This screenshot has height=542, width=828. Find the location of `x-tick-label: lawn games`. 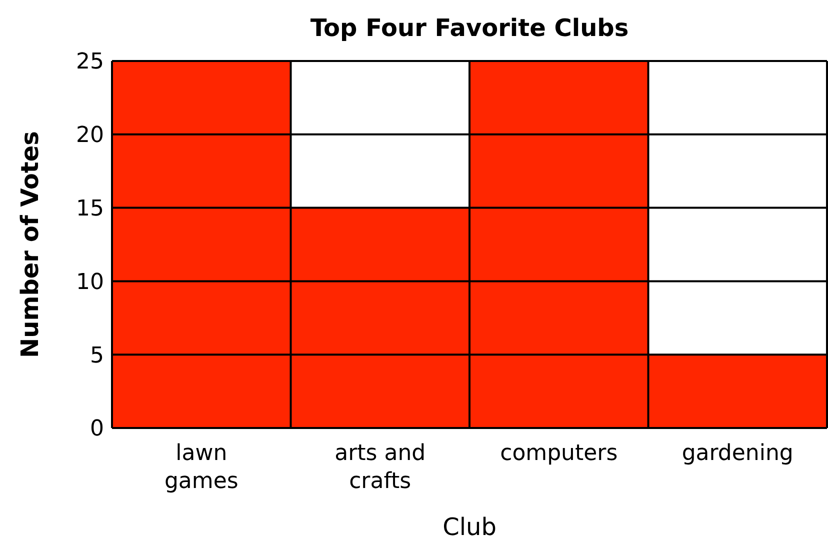

x-tick-label: lawn games is located at coordinates (201, 467).